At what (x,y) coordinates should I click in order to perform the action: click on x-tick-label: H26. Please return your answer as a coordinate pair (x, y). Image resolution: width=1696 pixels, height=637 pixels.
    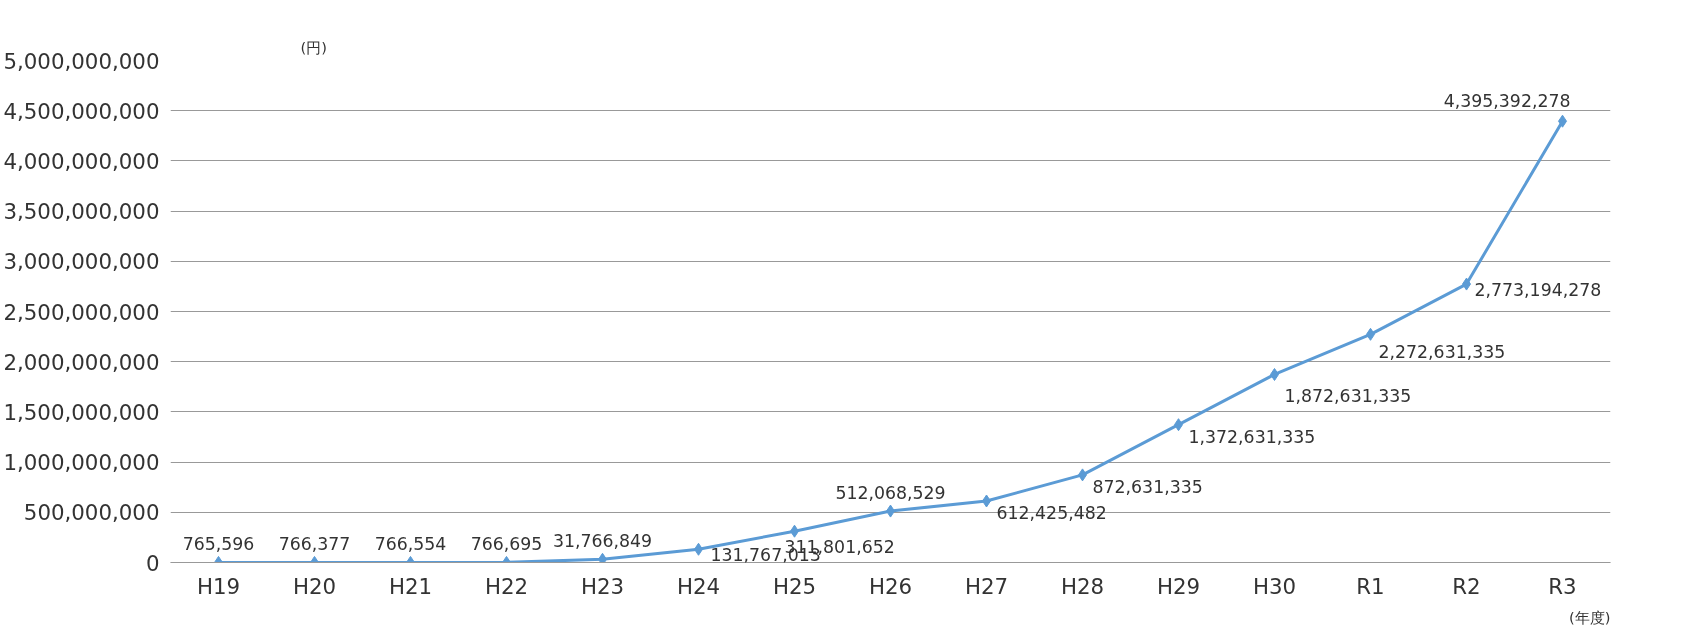
    Looking at the image, I should click on (890, 586).